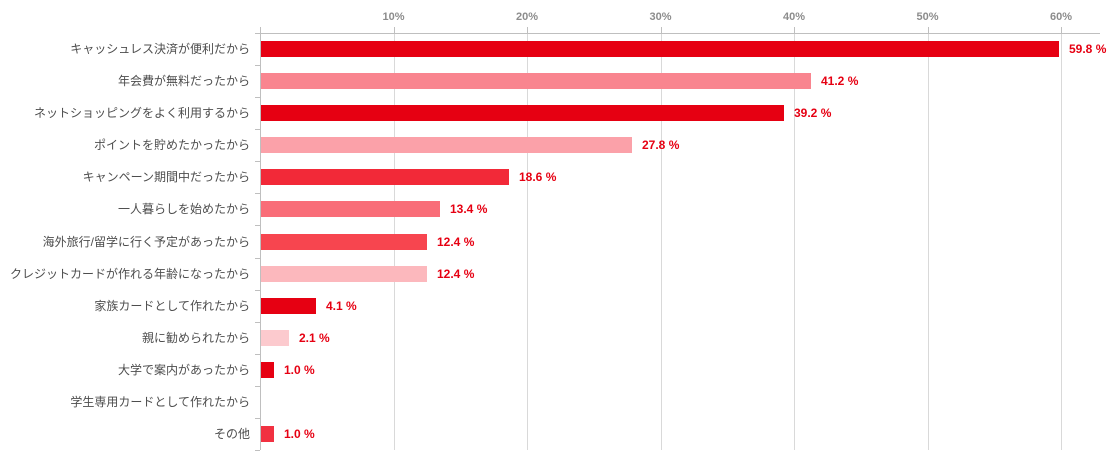 This screenshot has height=465, width=1114. What do you see at coordinates (538, 177) in the screenshot?
I see `value-label: 18.6 %` at bounding box center [538, 177].